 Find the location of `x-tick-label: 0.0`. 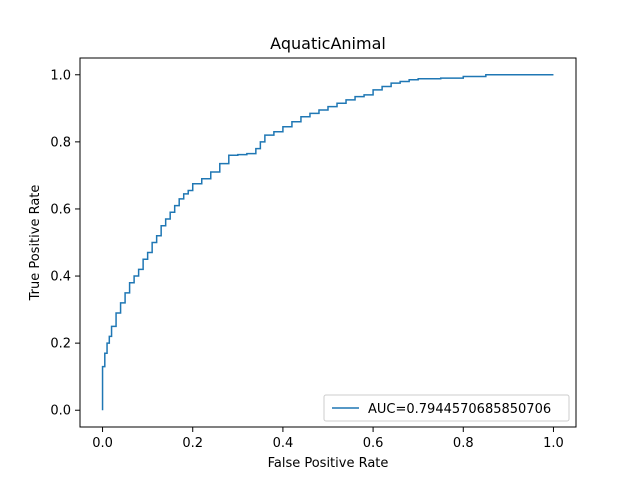

x-tick-label: 0.0 is located at coordinates (102, 443).